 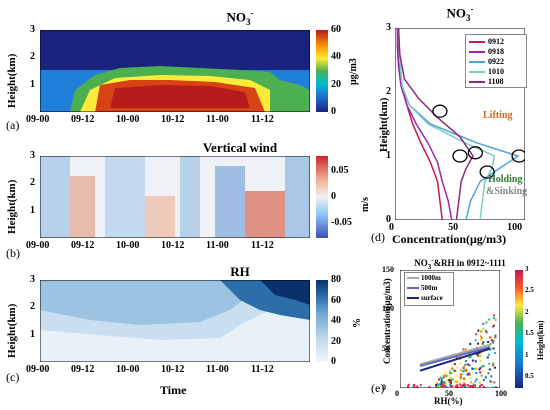 What do you see at coordinates (38, 369) in the screenshot?
I see `xtick-c: 09-00` at bounding box center [38, 369].